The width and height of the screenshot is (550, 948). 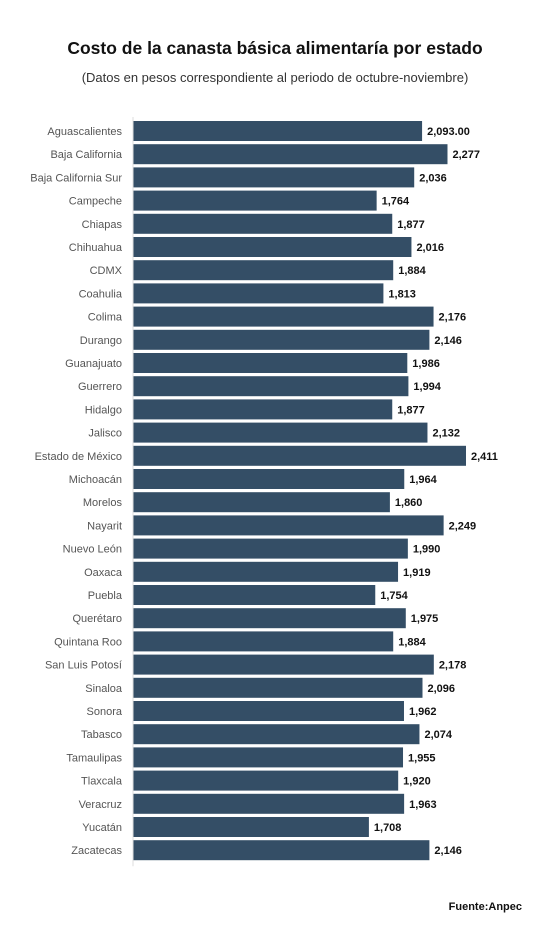 I want to click on value-label: 2,132, so click(x=446, y=434).